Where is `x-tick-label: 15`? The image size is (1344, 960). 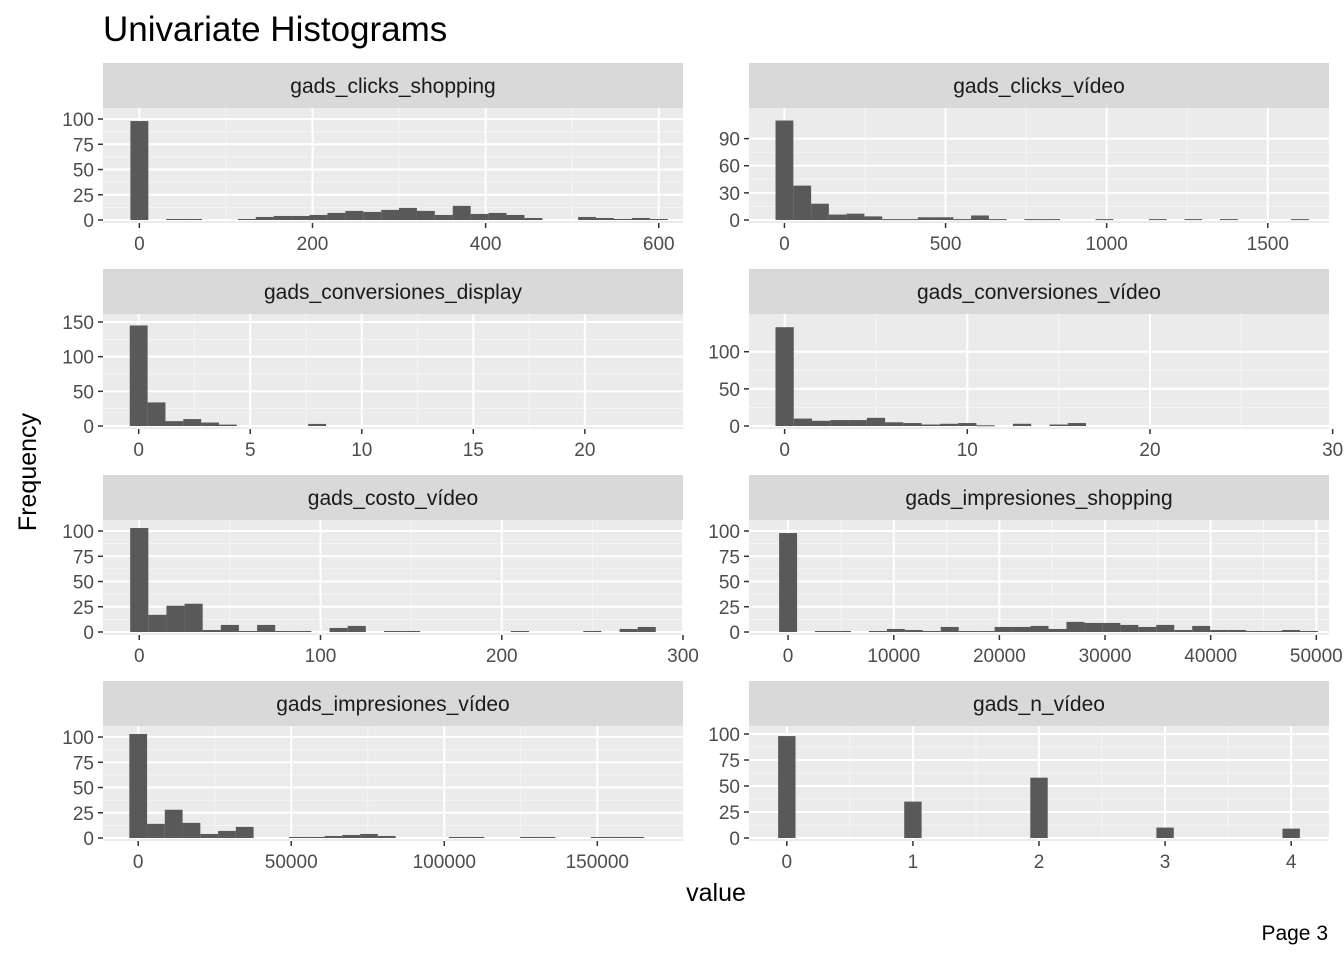 x-tick-label: 15 is located at coordinates (473, 450).